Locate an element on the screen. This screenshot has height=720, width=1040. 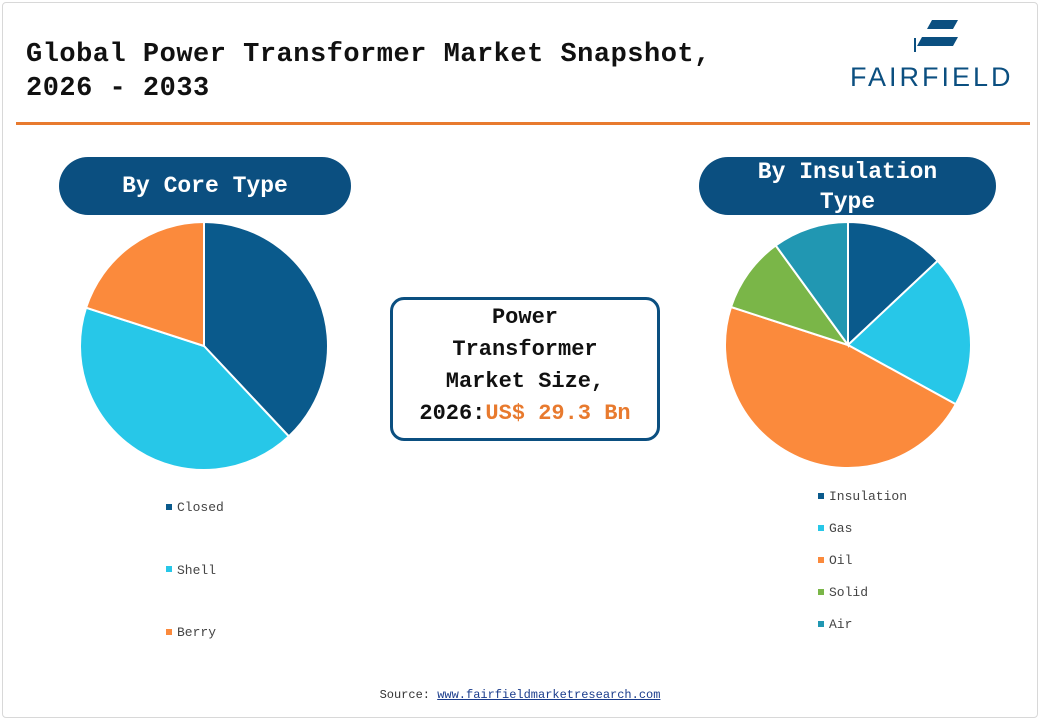
pie-slice-gas is located at coordinates (909, 332).